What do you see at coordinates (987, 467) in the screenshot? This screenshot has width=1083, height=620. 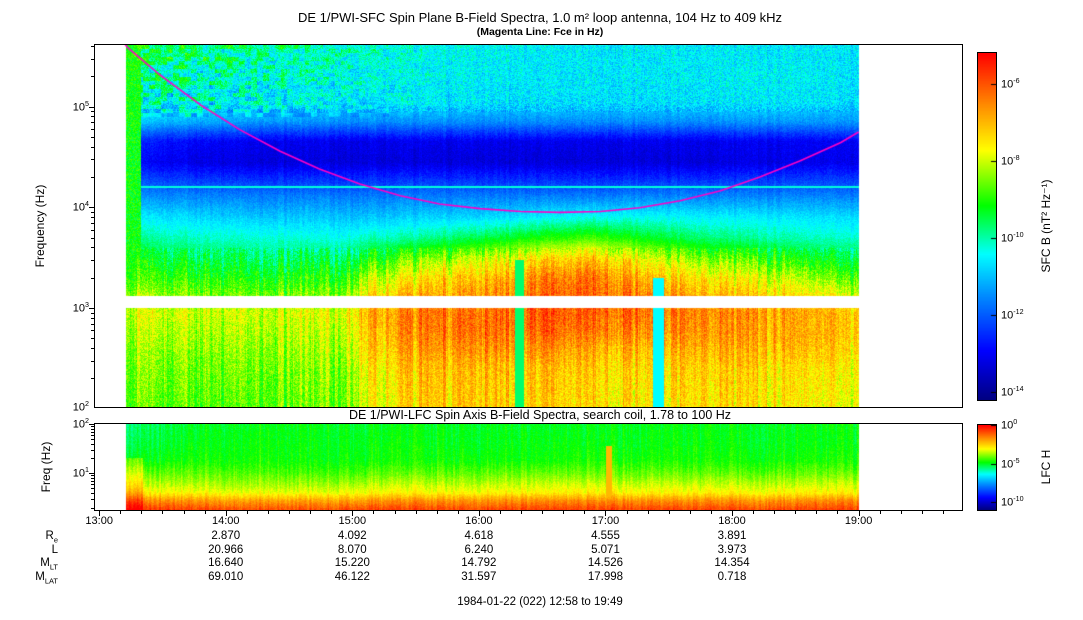 I see `lfc-colorbar-canvas` at bounding box center [987, 467].